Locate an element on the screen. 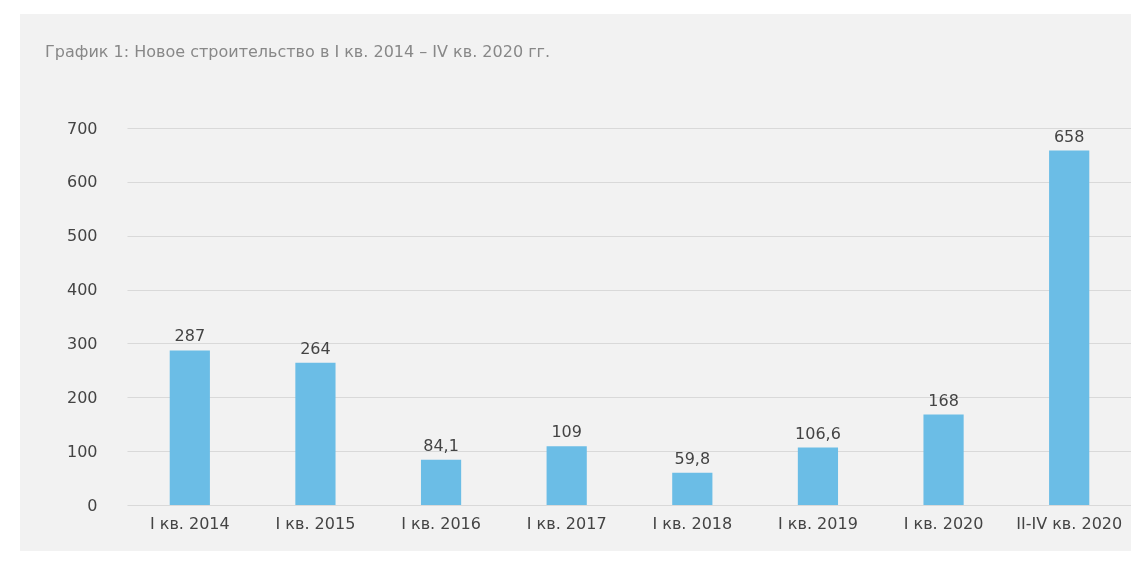  data-label: 106,6 is located at coordinates (818, 433).